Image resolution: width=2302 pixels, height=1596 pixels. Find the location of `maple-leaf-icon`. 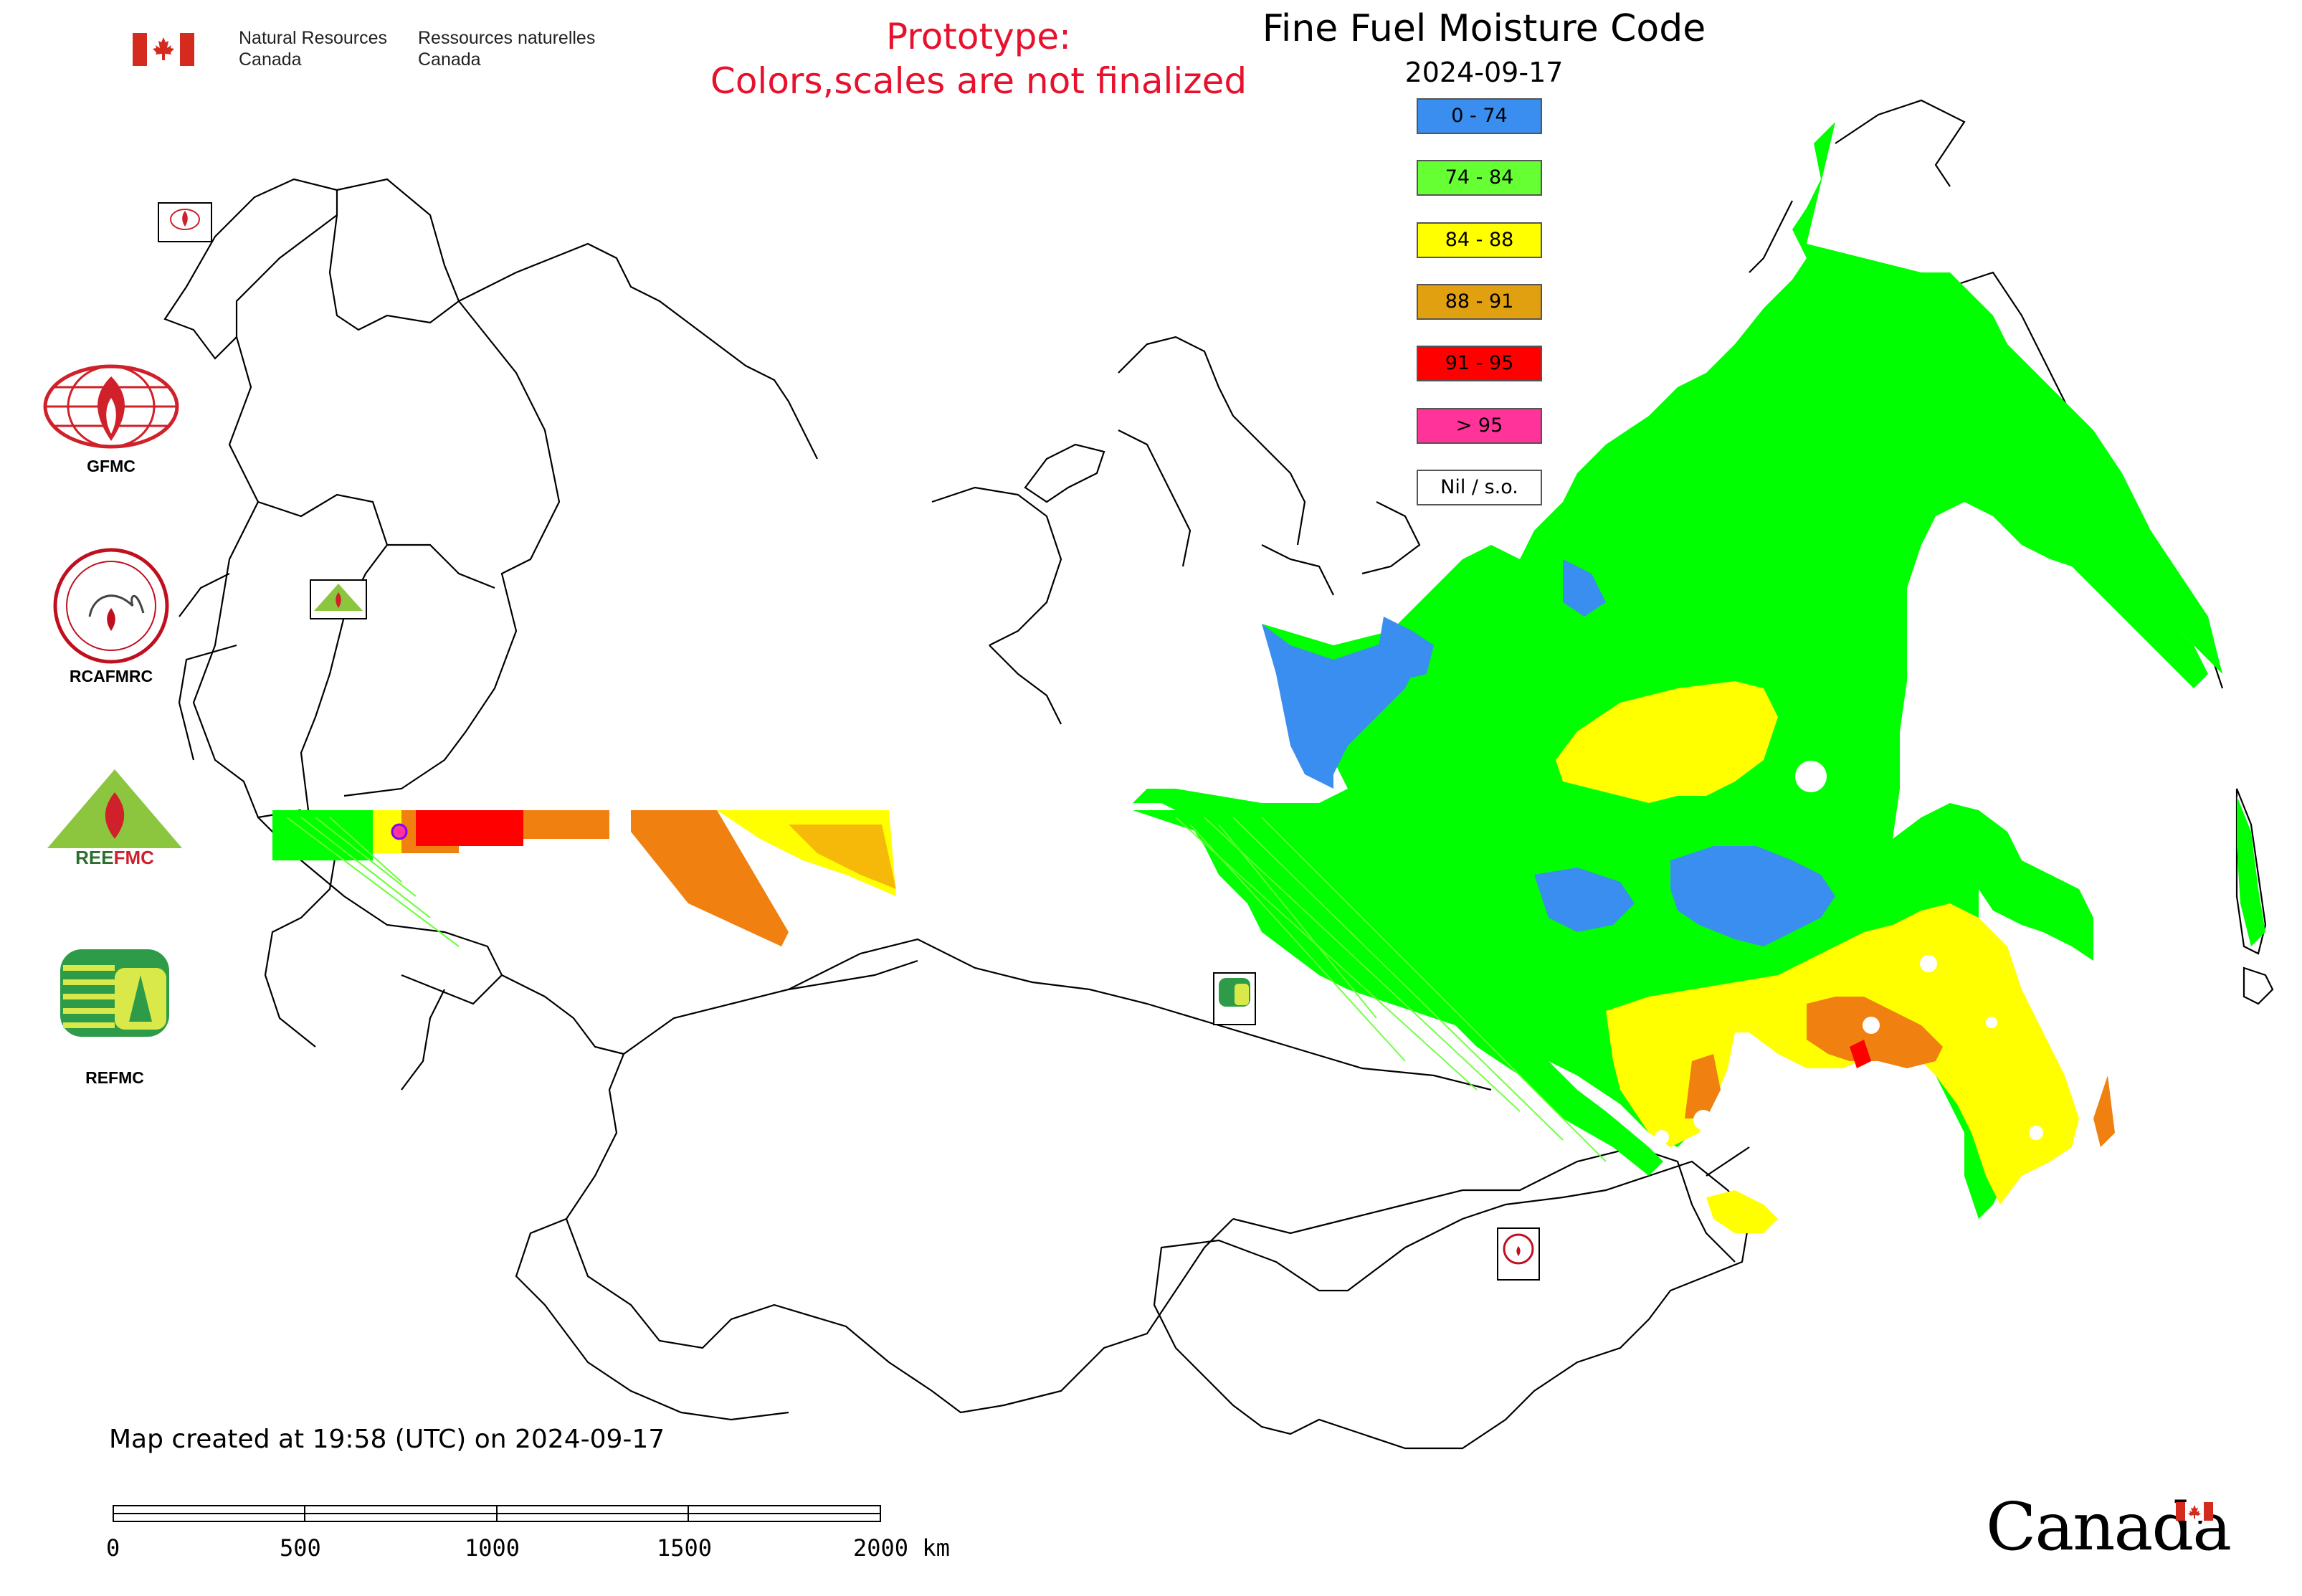

maple-leaf-icon is located at coordinates (164, 48).